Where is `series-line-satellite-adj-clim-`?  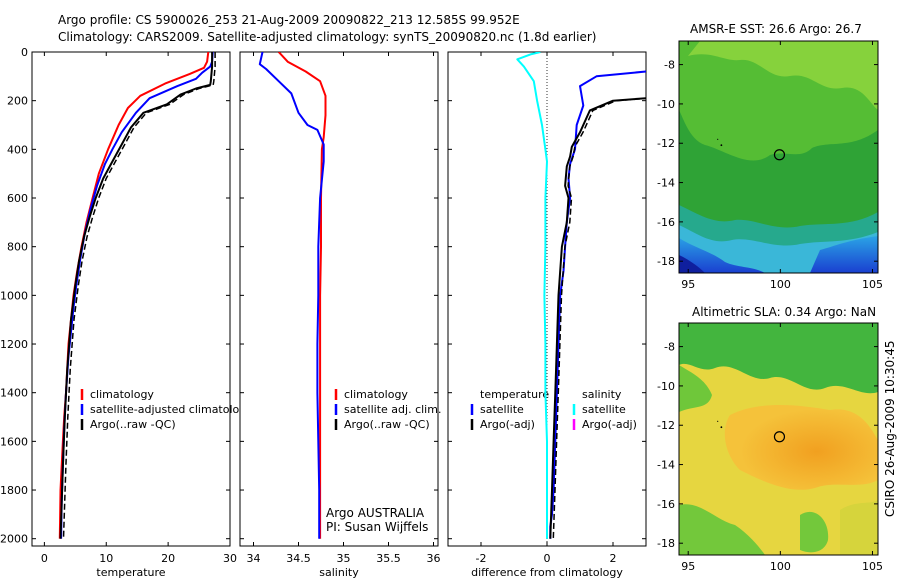 series-line-satellite-adj-clim- is located at coordinates (291, 295).